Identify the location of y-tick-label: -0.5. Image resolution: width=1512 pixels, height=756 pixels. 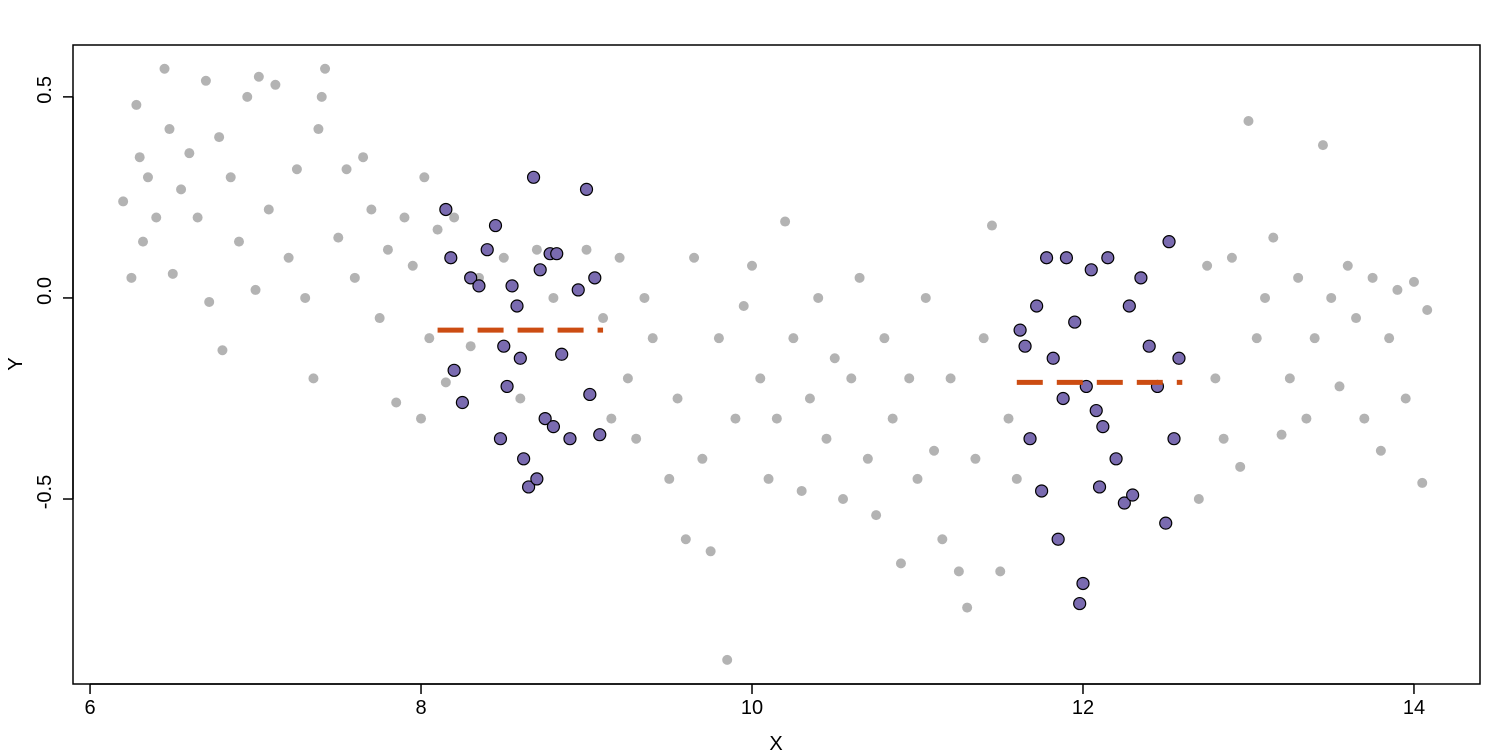
(45, 492).